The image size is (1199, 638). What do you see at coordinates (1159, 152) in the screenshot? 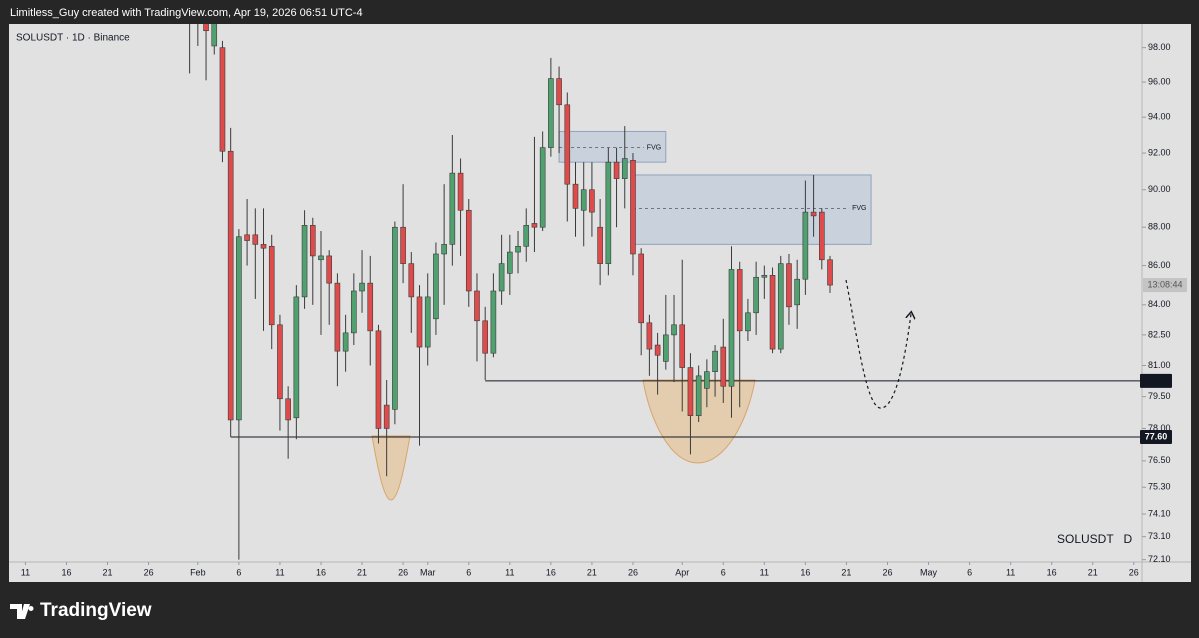
I see `y-tick-label: 92.00` at bounding box center [1159, 152].